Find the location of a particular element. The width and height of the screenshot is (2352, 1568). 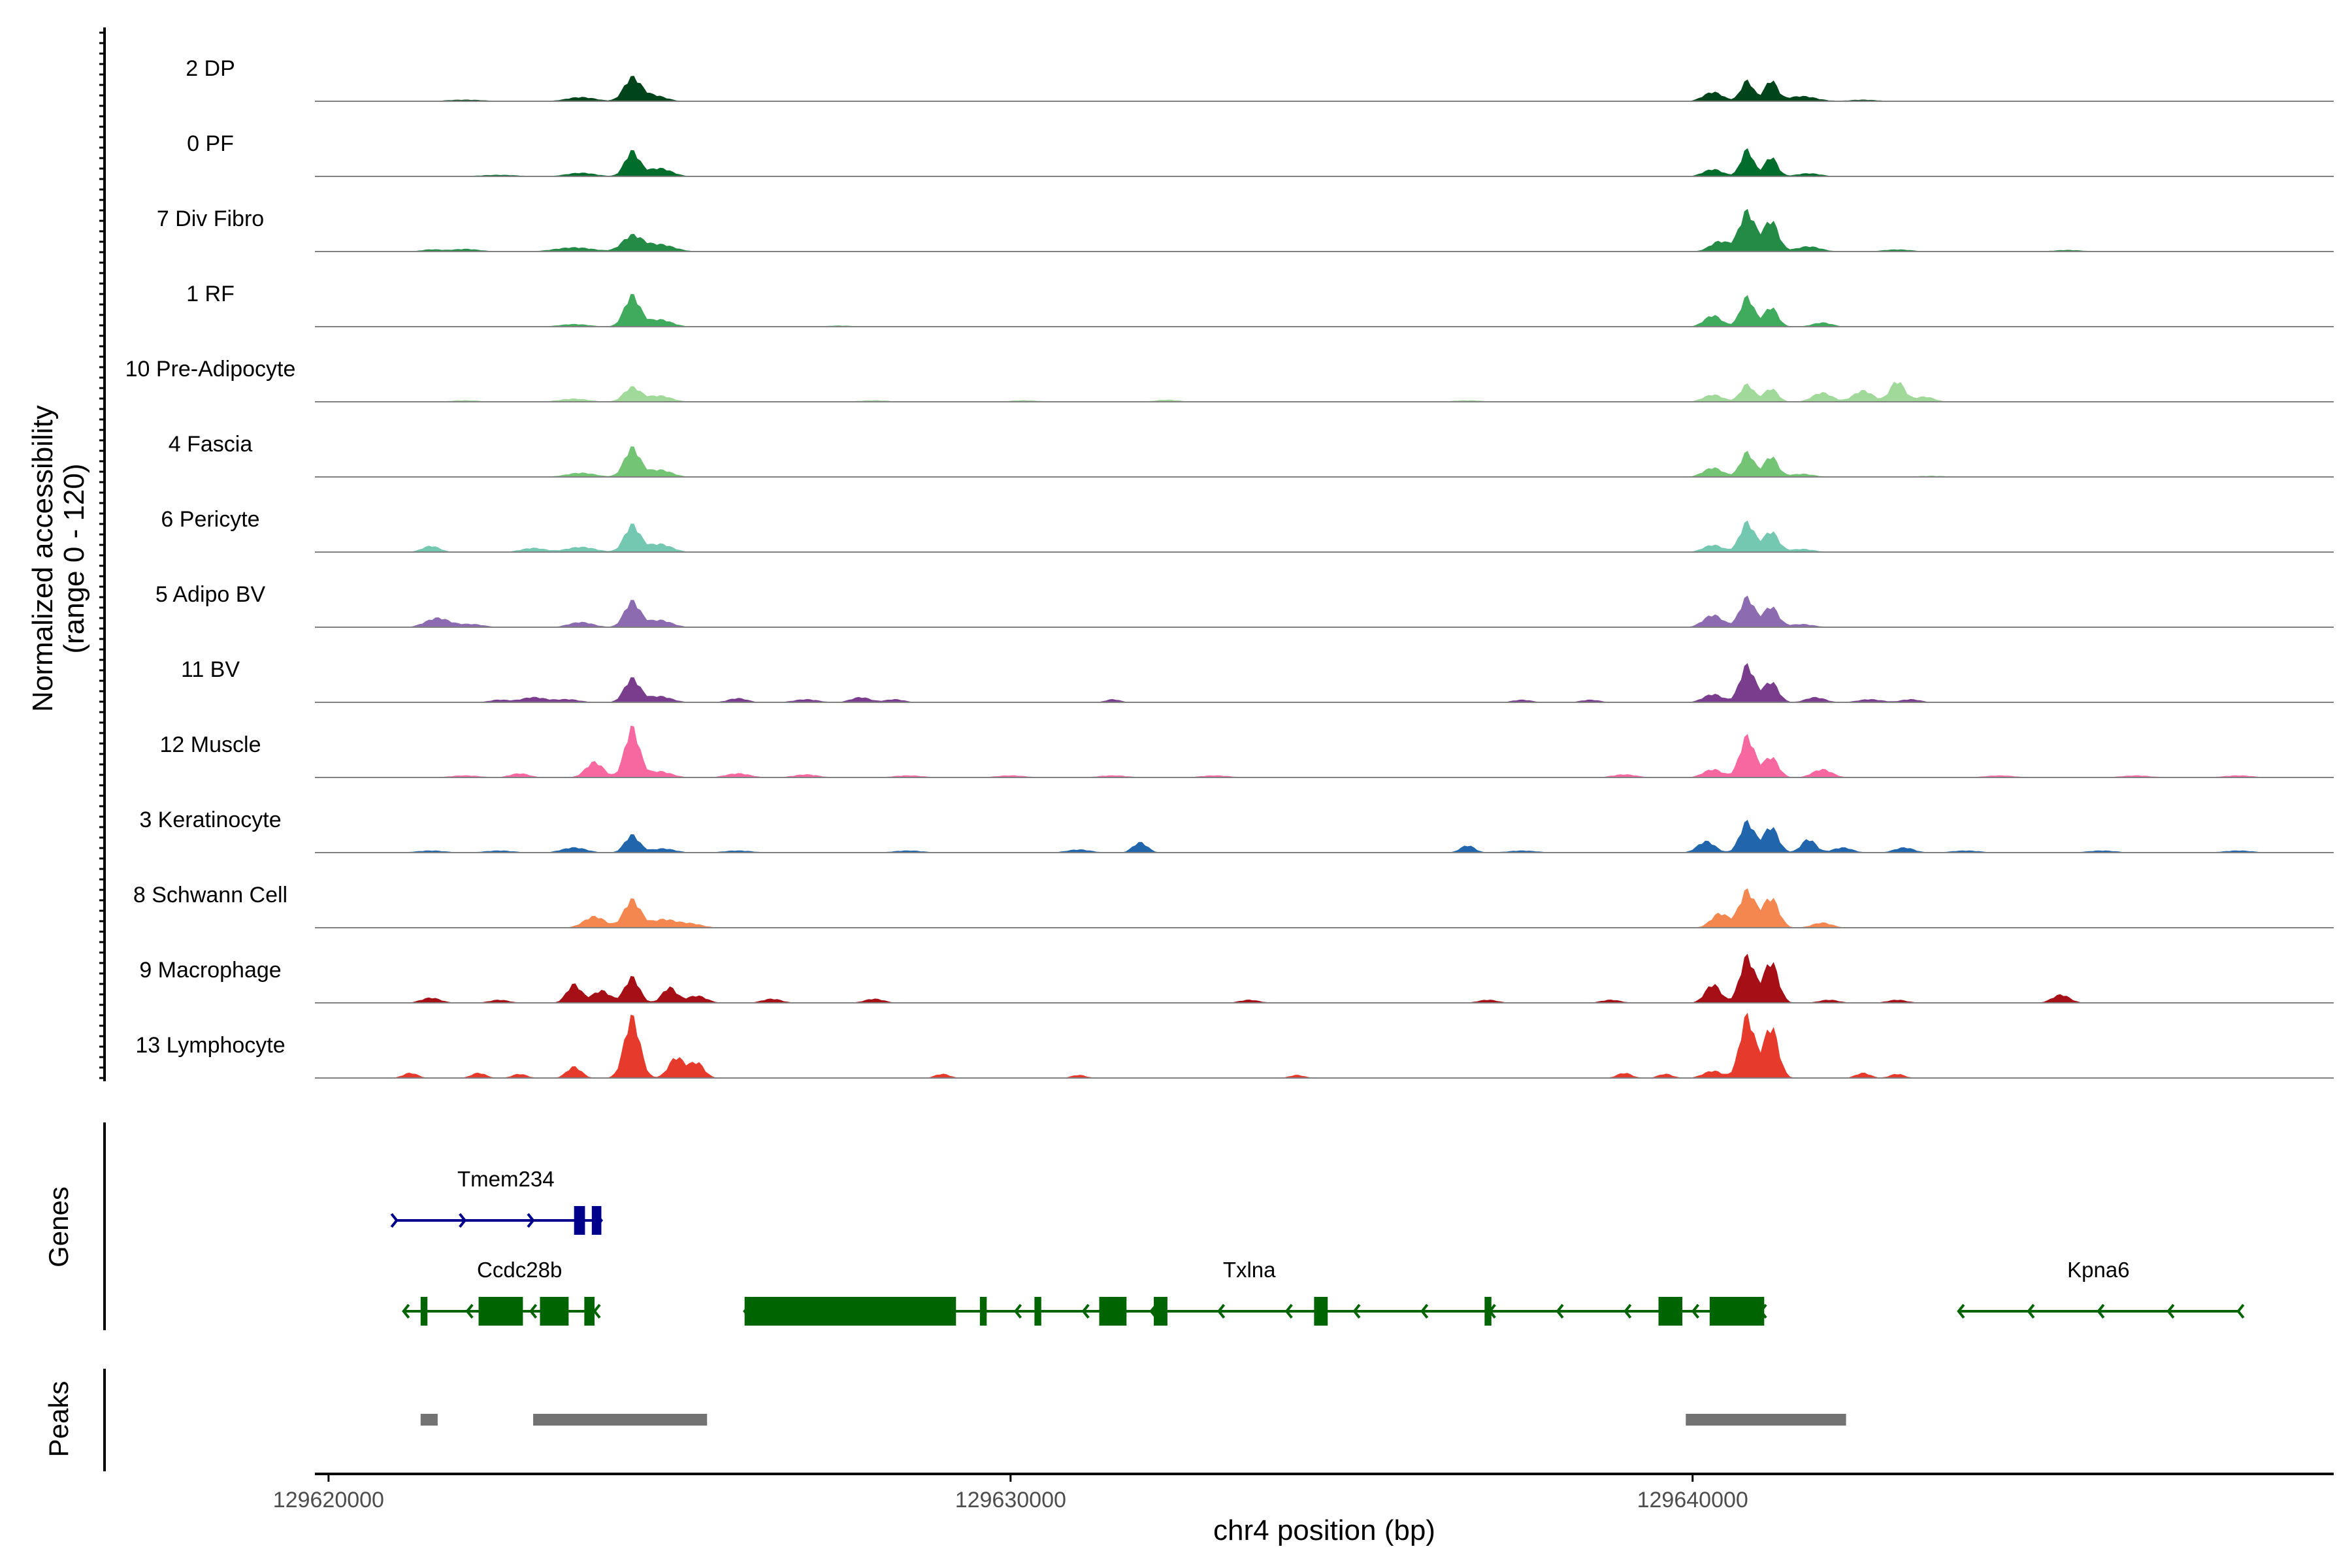

track-label: 10 Pre-Adipocyte is located at coordinates (210, 369).